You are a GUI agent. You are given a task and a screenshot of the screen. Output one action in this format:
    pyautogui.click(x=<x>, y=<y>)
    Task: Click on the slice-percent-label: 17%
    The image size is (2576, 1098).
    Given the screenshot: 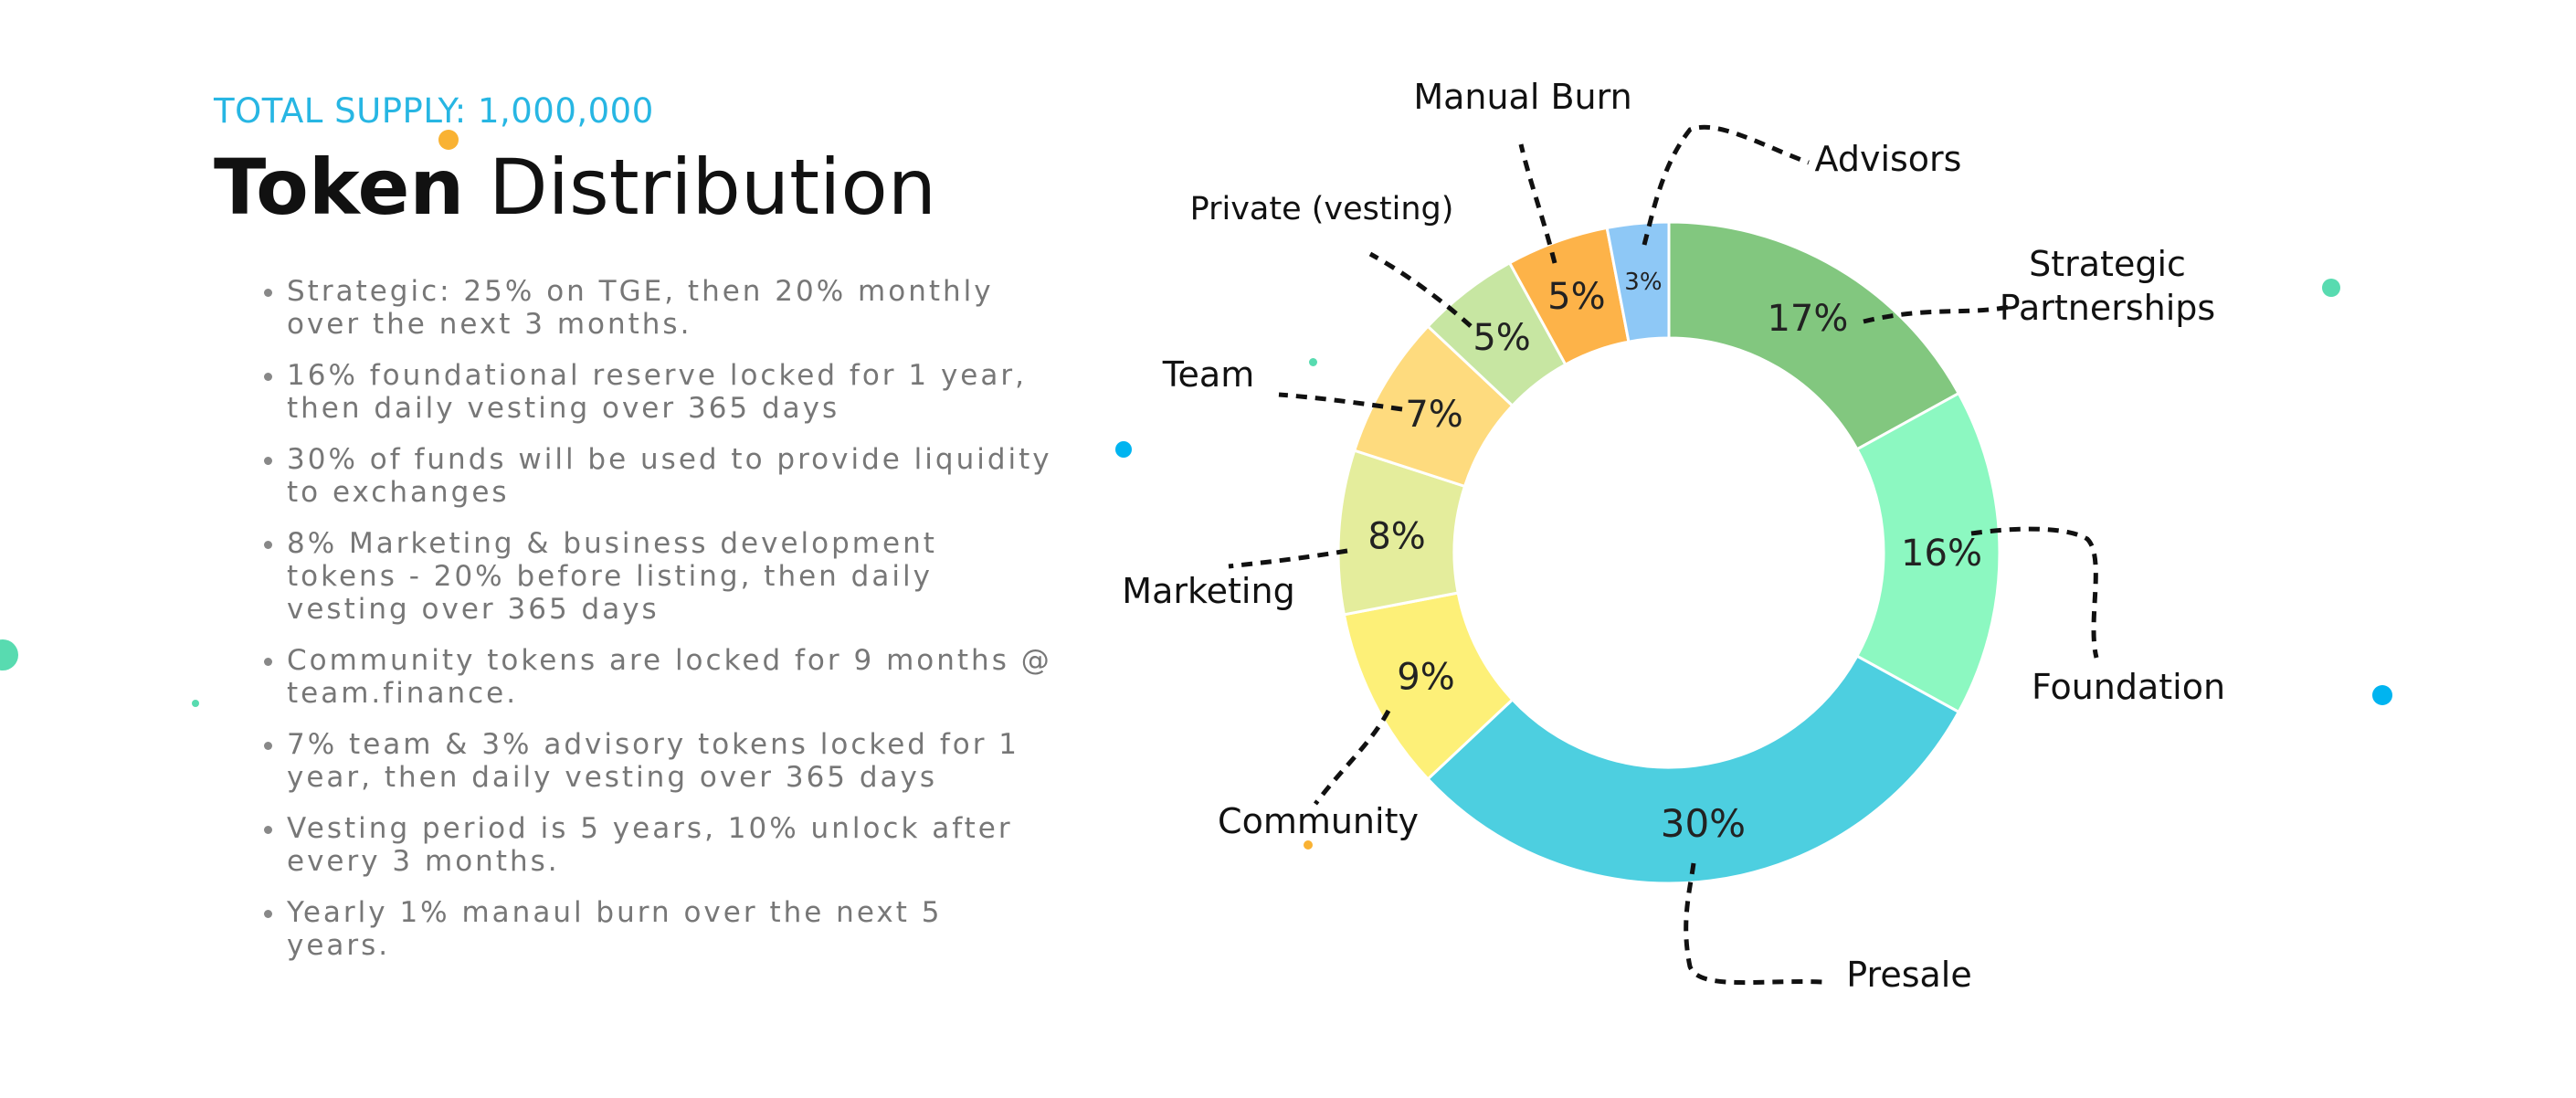 What is the action you would take?
    pyautogui.click(x=1807, y=319)
    